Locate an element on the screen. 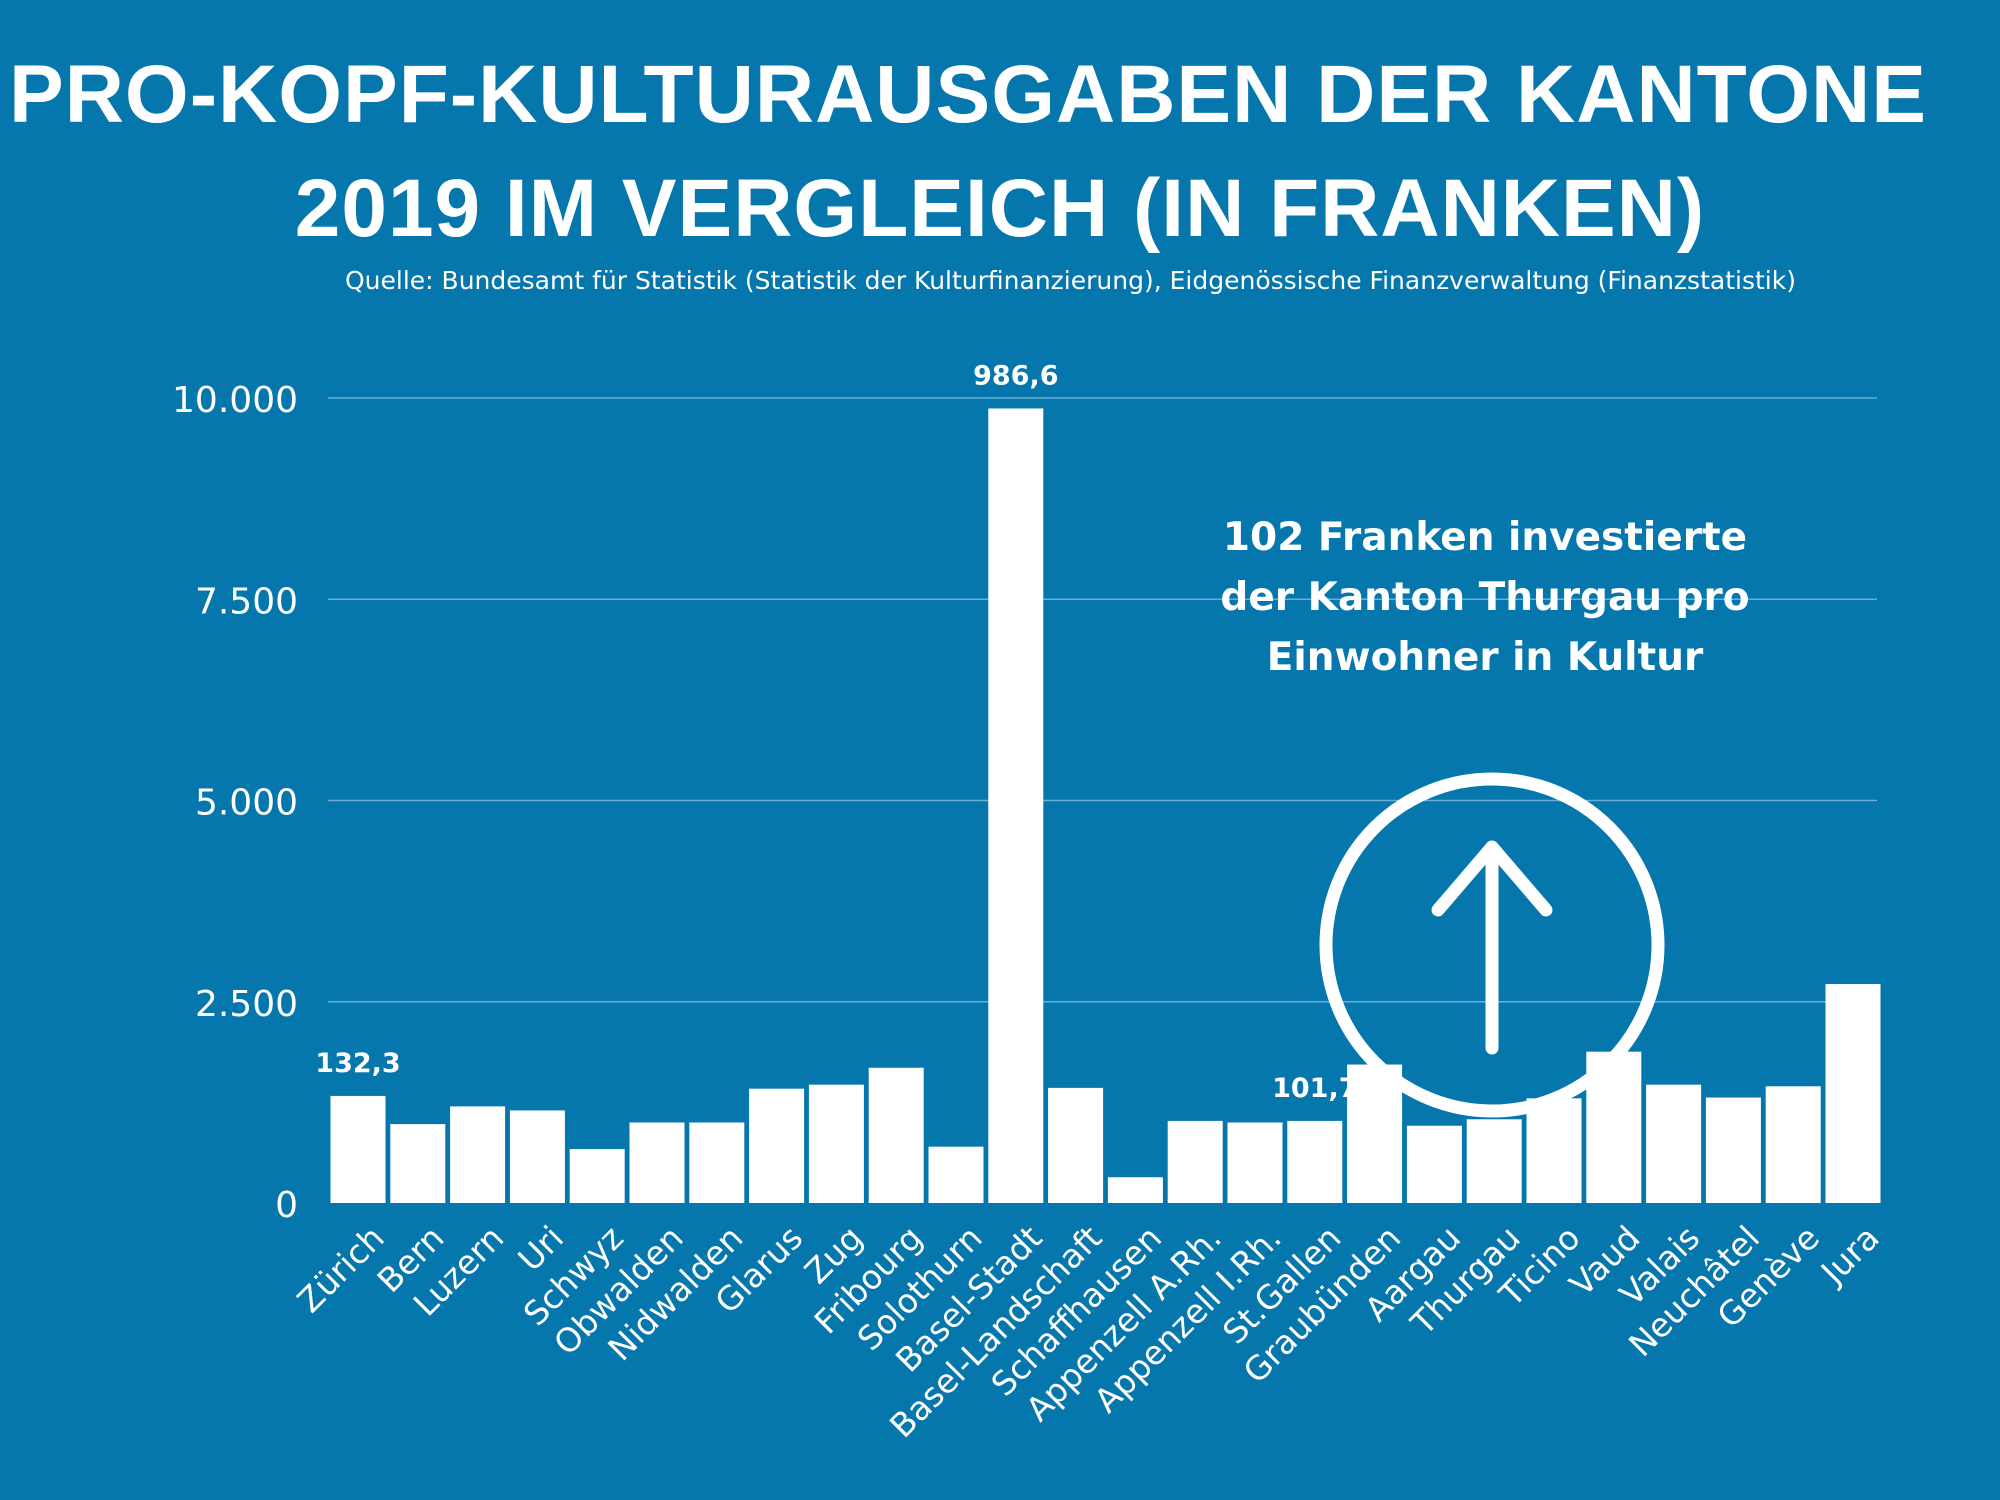  y-tick-label: 10.000 is located at coordinates (235, 400).